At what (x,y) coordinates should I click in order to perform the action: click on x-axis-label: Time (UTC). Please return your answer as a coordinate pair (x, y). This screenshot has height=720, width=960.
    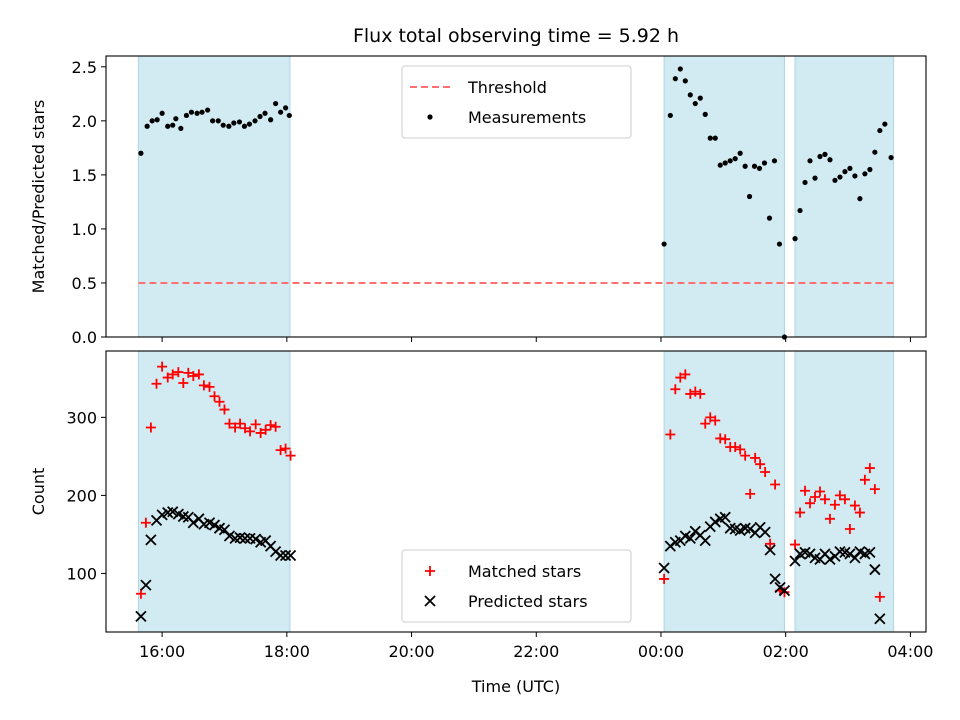
    Looking at the image, I should click on (515, 686).